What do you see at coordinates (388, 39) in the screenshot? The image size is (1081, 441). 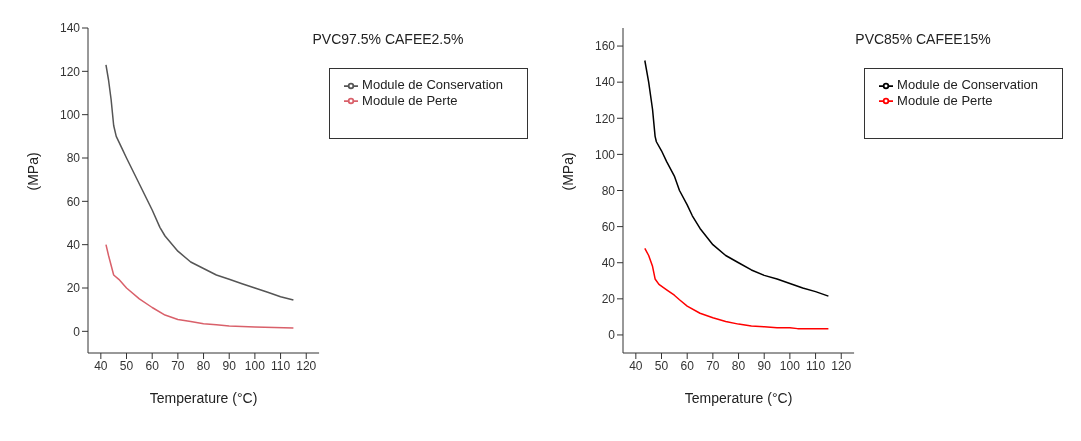 I see `text: PVC97.5% CAFEE2.5%` at bounding box center [388, 39].